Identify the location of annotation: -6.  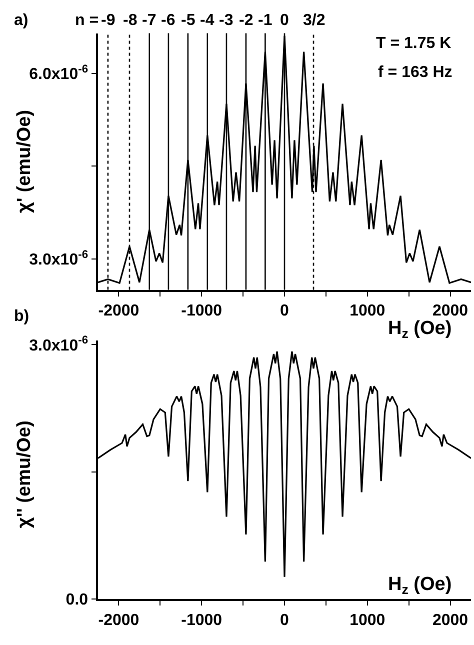
(168, 20).